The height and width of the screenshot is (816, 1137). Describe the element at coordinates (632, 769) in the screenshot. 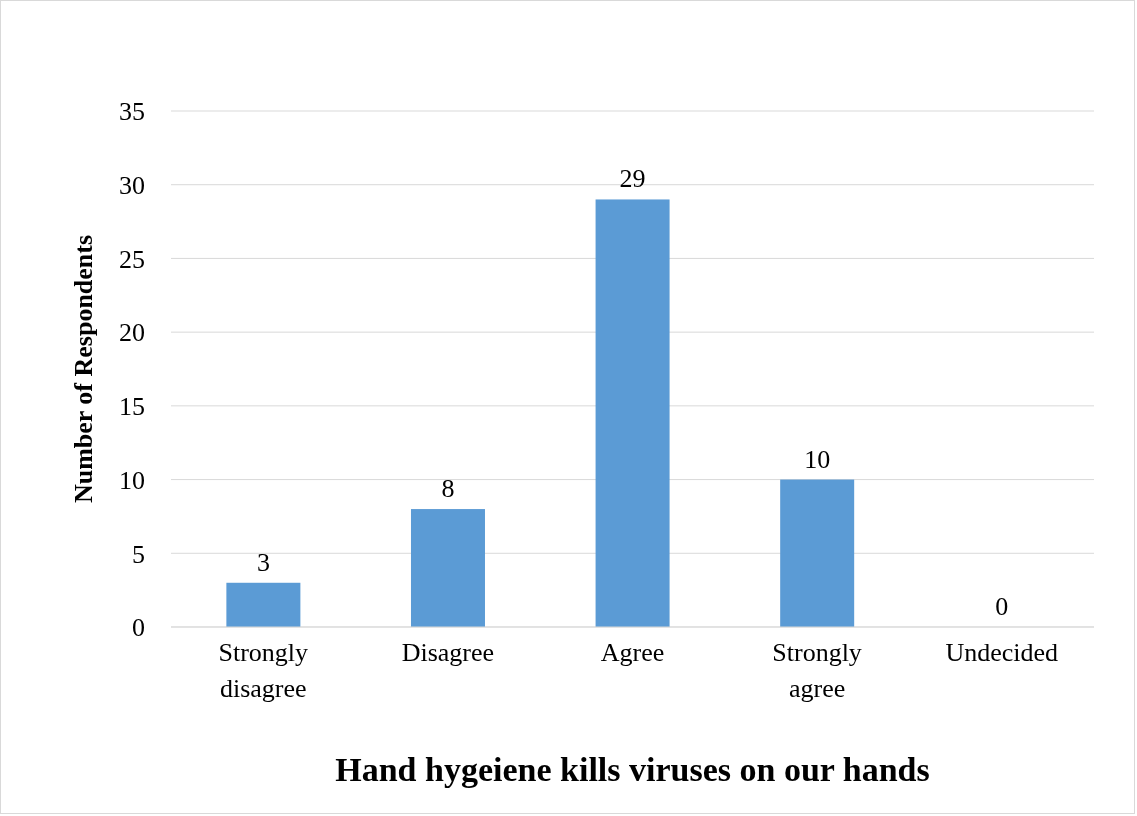

I see `x-axis-title: Hand hygeiene kills viruses on our hands` at that location.